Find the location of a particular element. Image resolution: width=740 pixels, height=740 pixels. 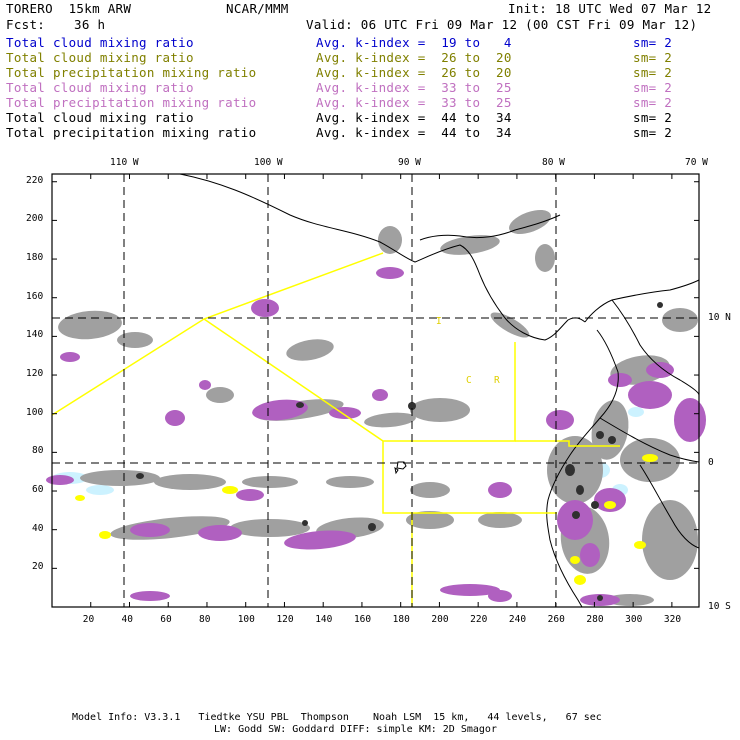

legend-index: Avg. k-index = 26 to 20 is located at coordinates (414, 72).